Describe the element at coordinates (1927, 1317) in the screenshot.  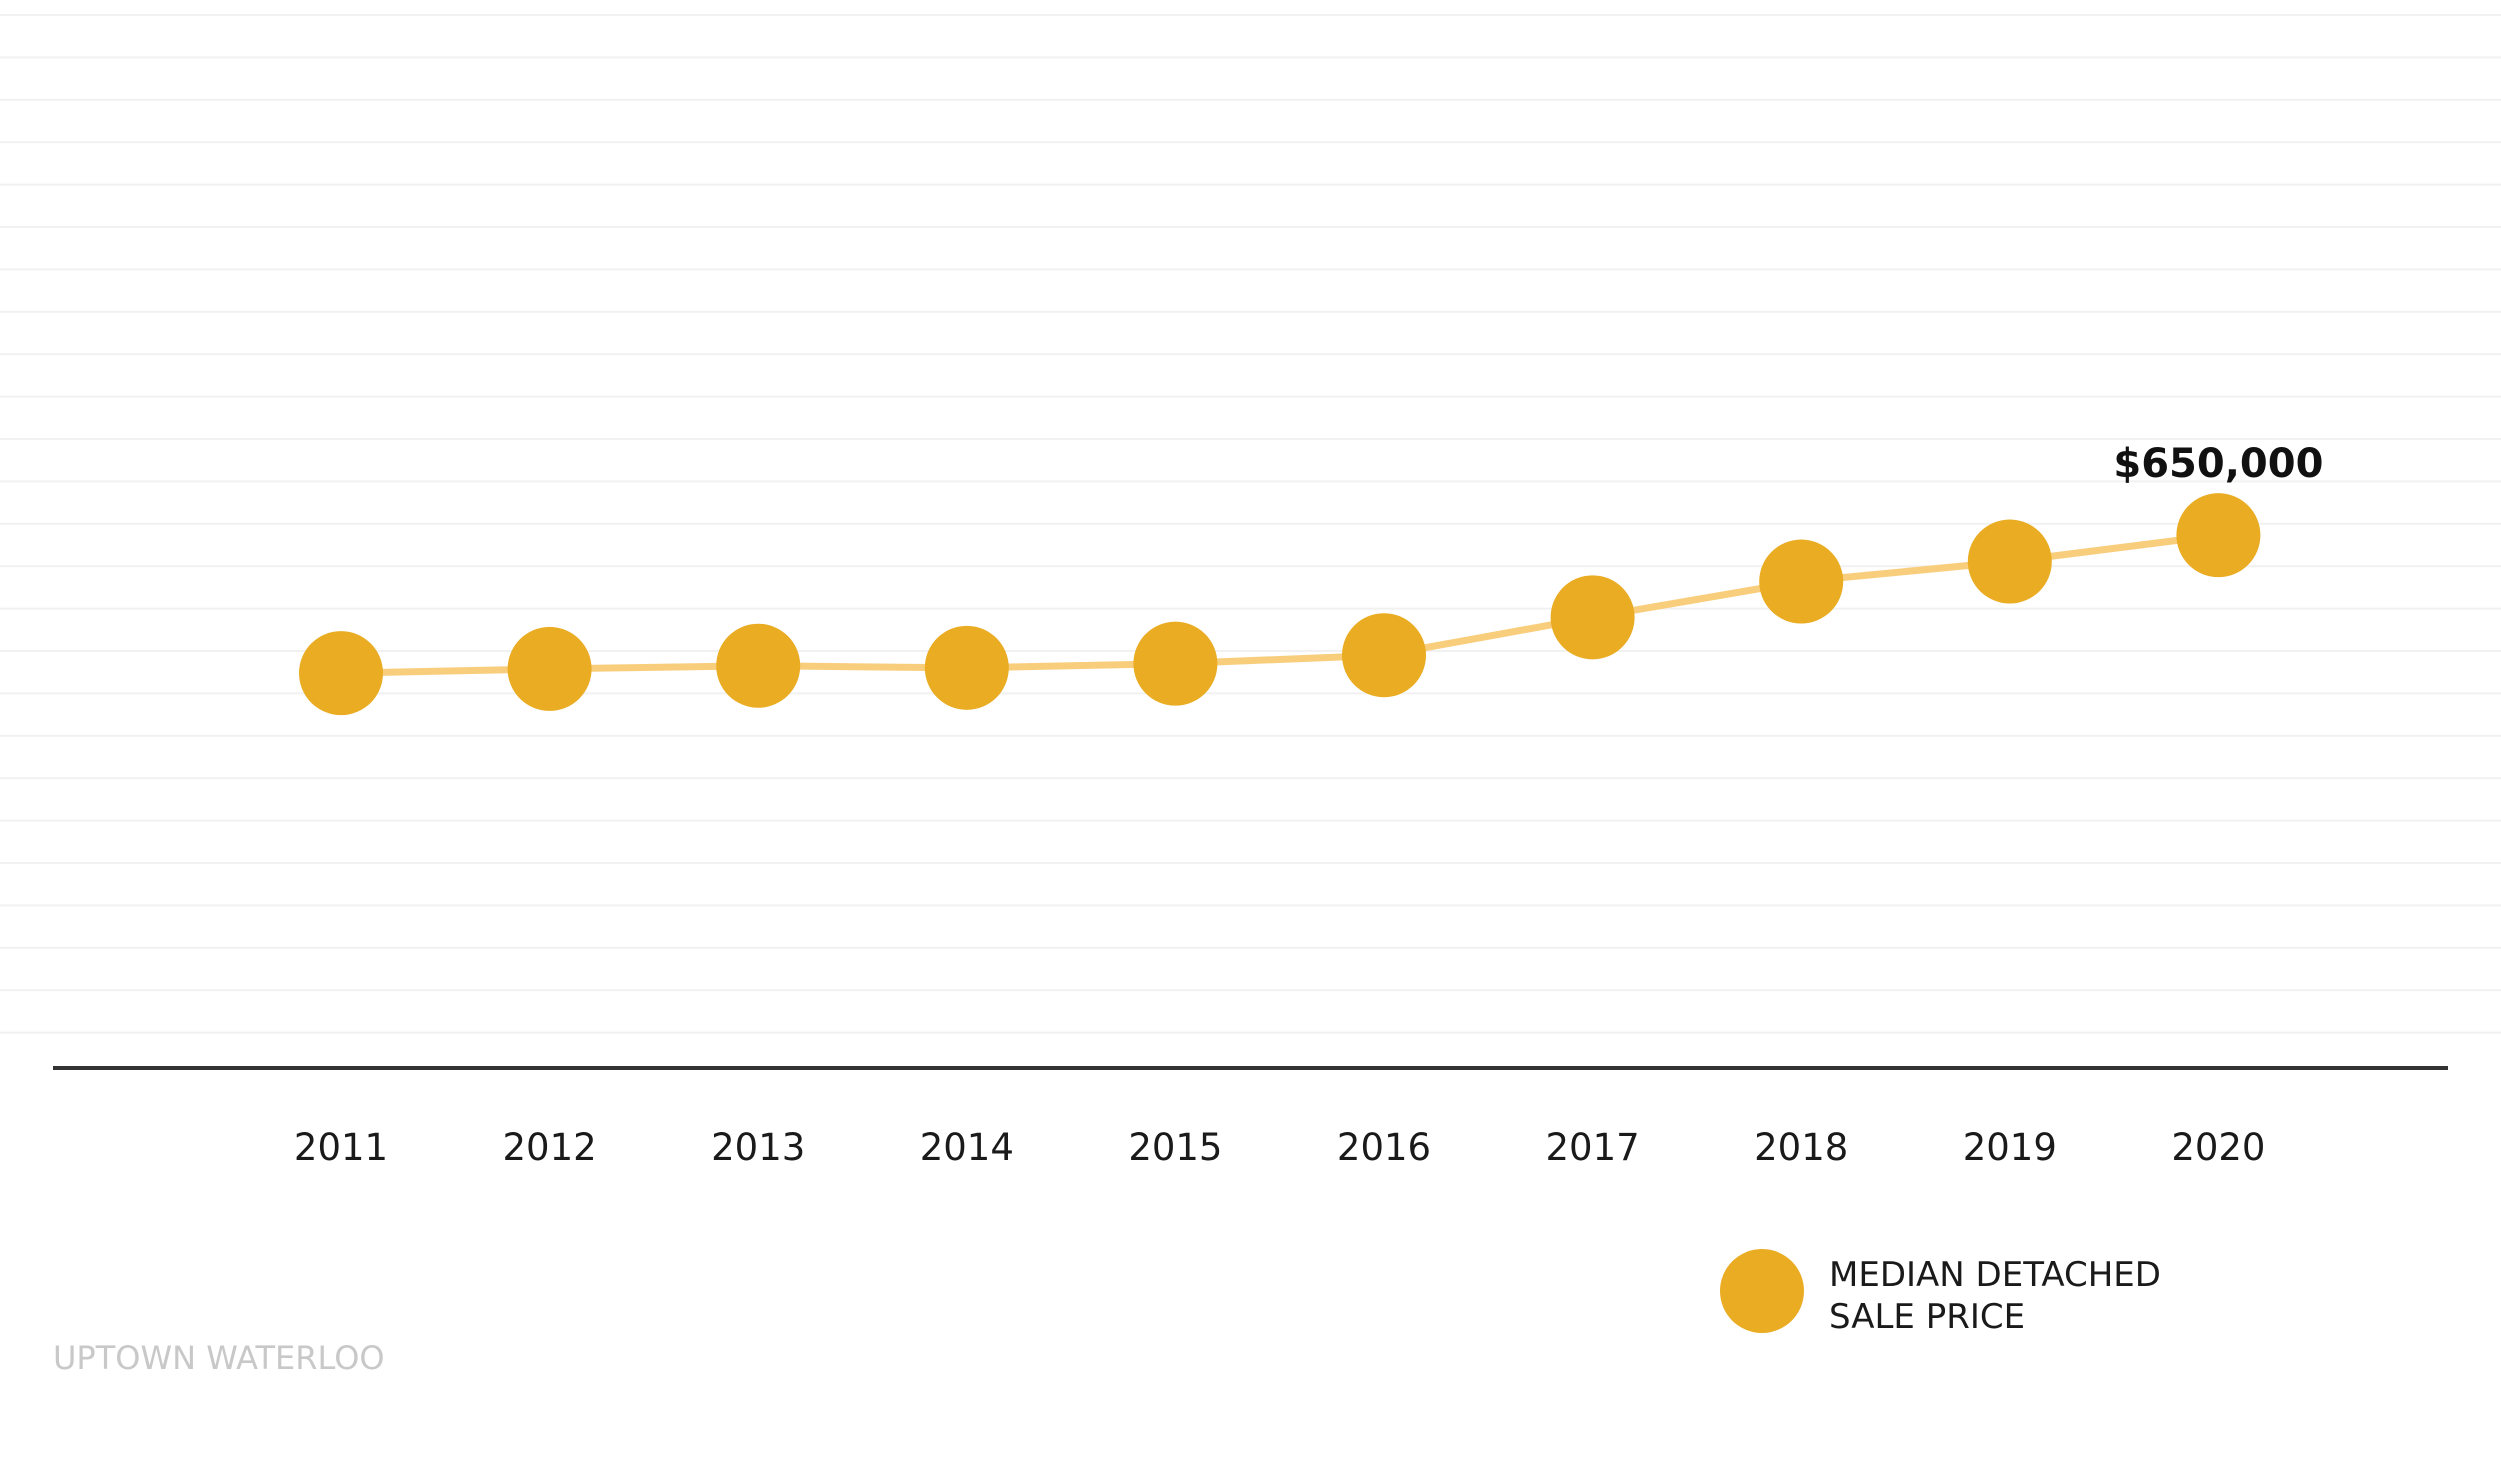
I see `legend-label-line-2: SALE PRICE` at that location.